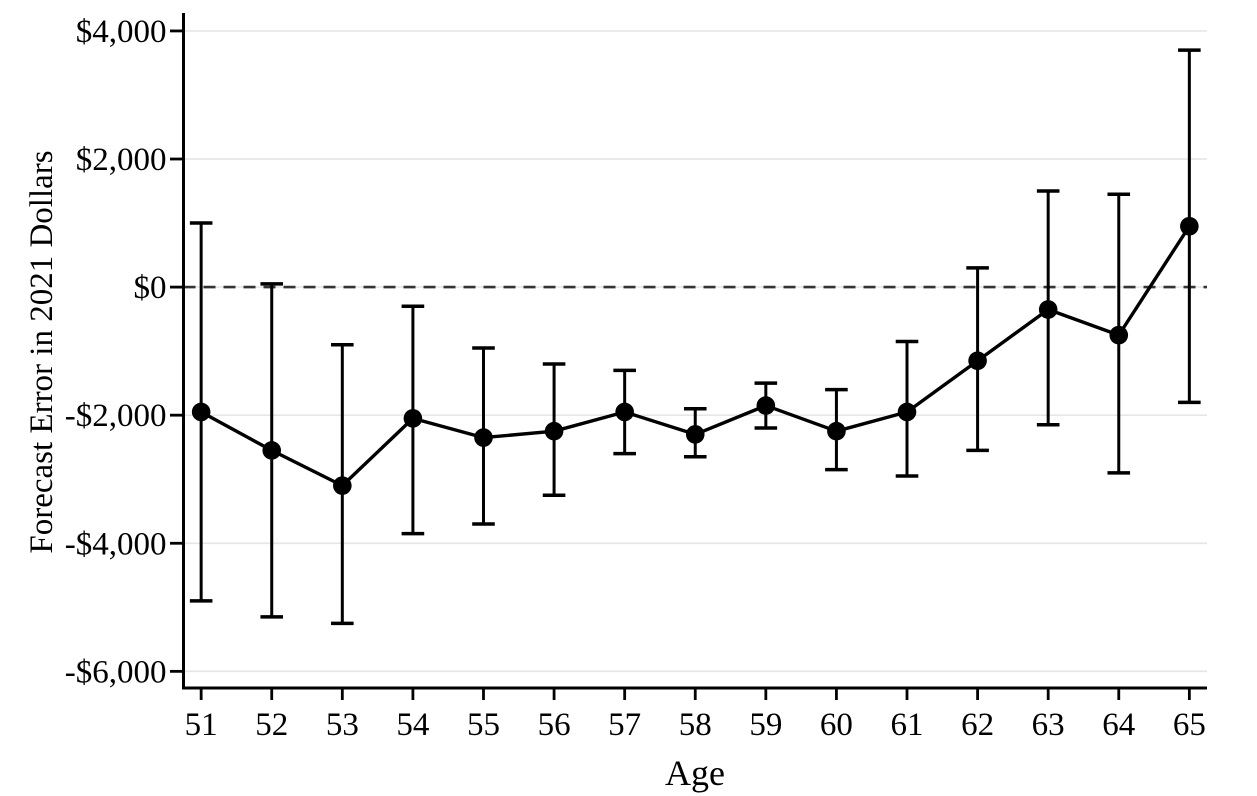  Describe the element at coordinates (342, 725) in the screenshot. I see `x-tick-label: 53` at that location.